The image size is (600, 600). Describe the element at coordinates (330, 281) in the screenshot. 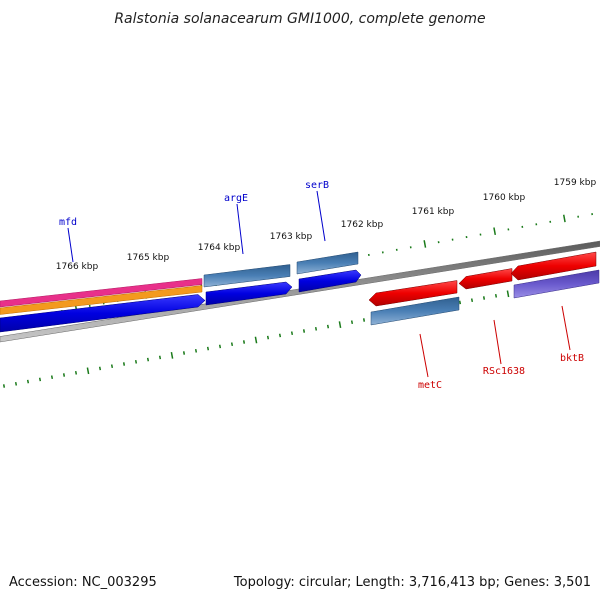

I see `gene-arrow-serB` at that location.